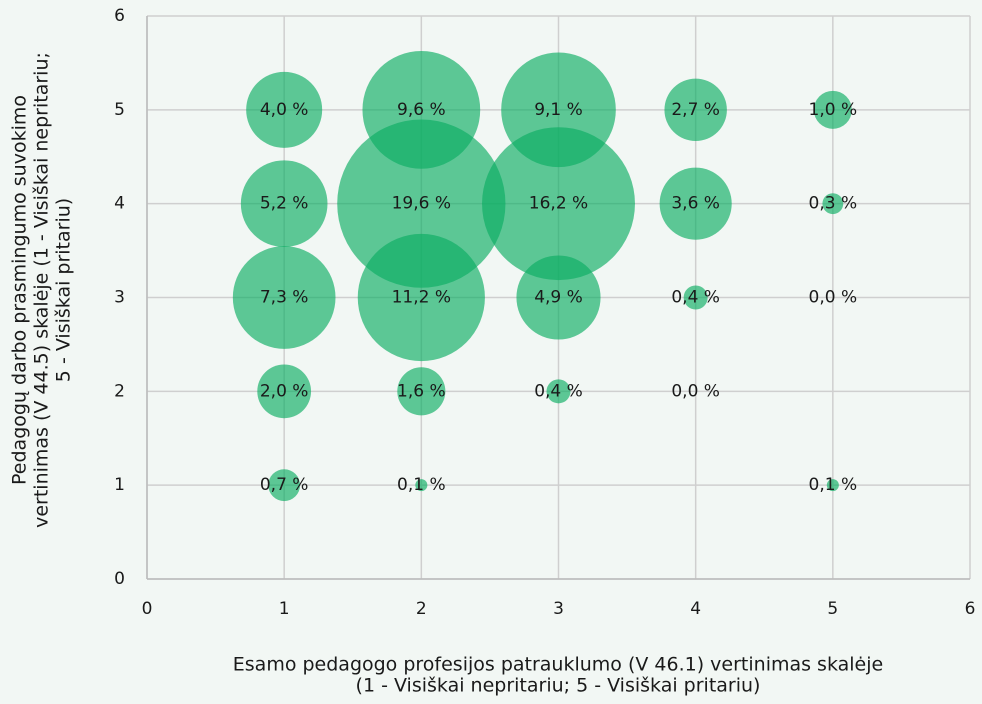  What do you see at coordinates (119, 298) in the screenshot?
I see `y-tick-label: 3` at bounding box center [119, 298].